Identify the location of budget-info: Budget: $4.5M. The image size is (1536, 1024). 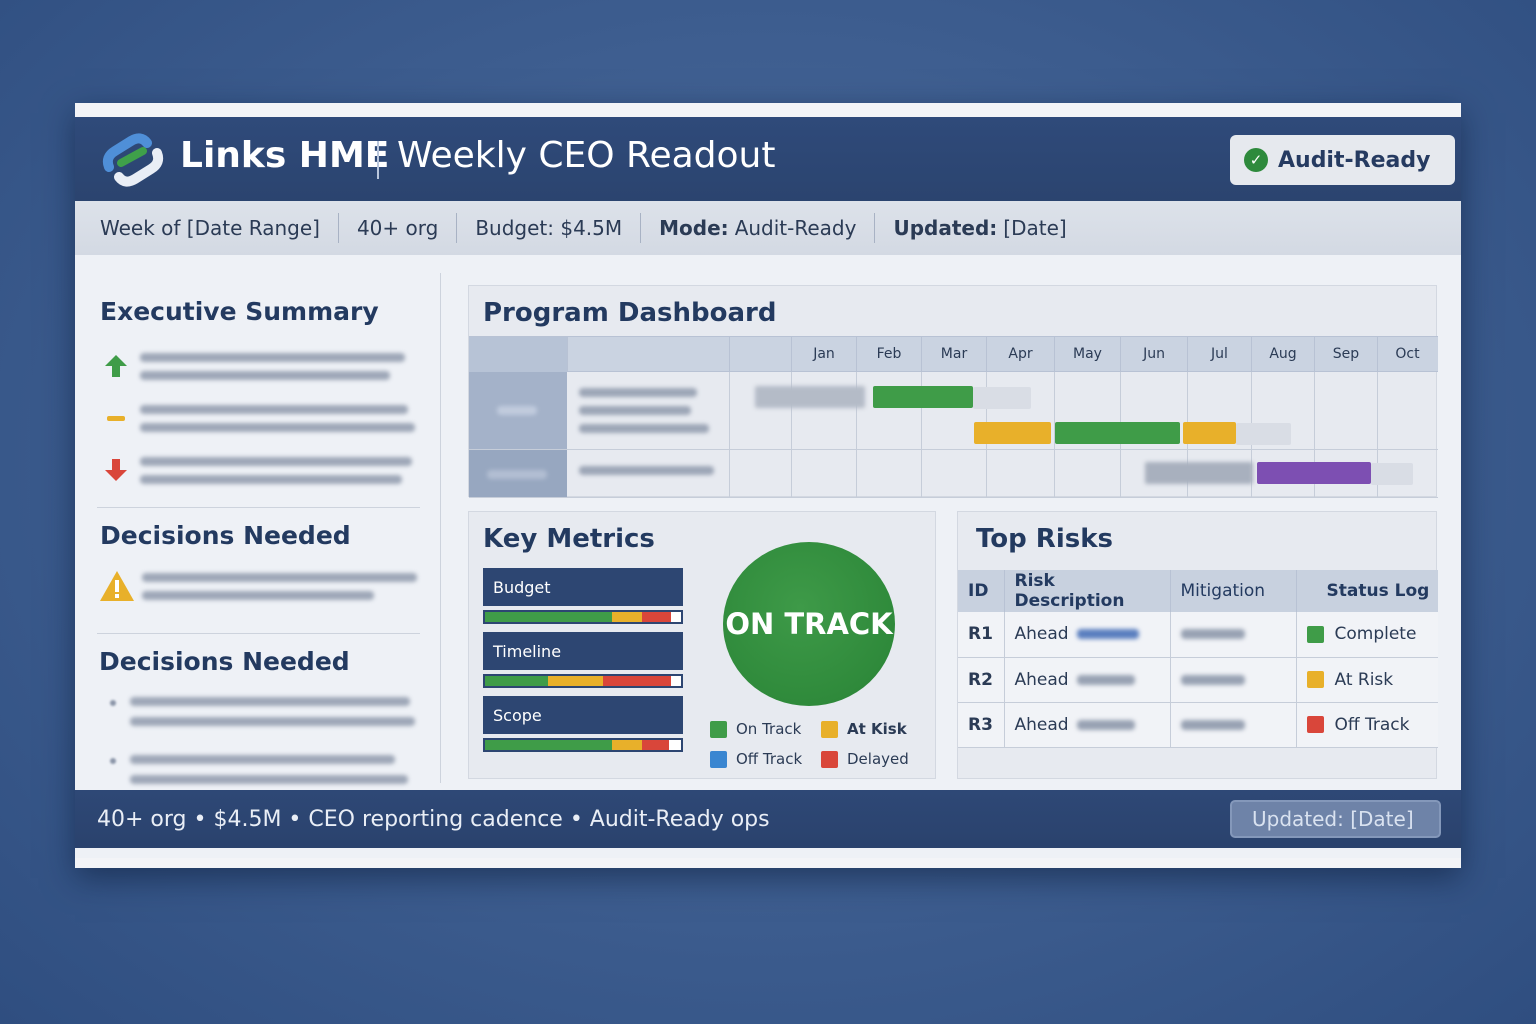
(549, 228).